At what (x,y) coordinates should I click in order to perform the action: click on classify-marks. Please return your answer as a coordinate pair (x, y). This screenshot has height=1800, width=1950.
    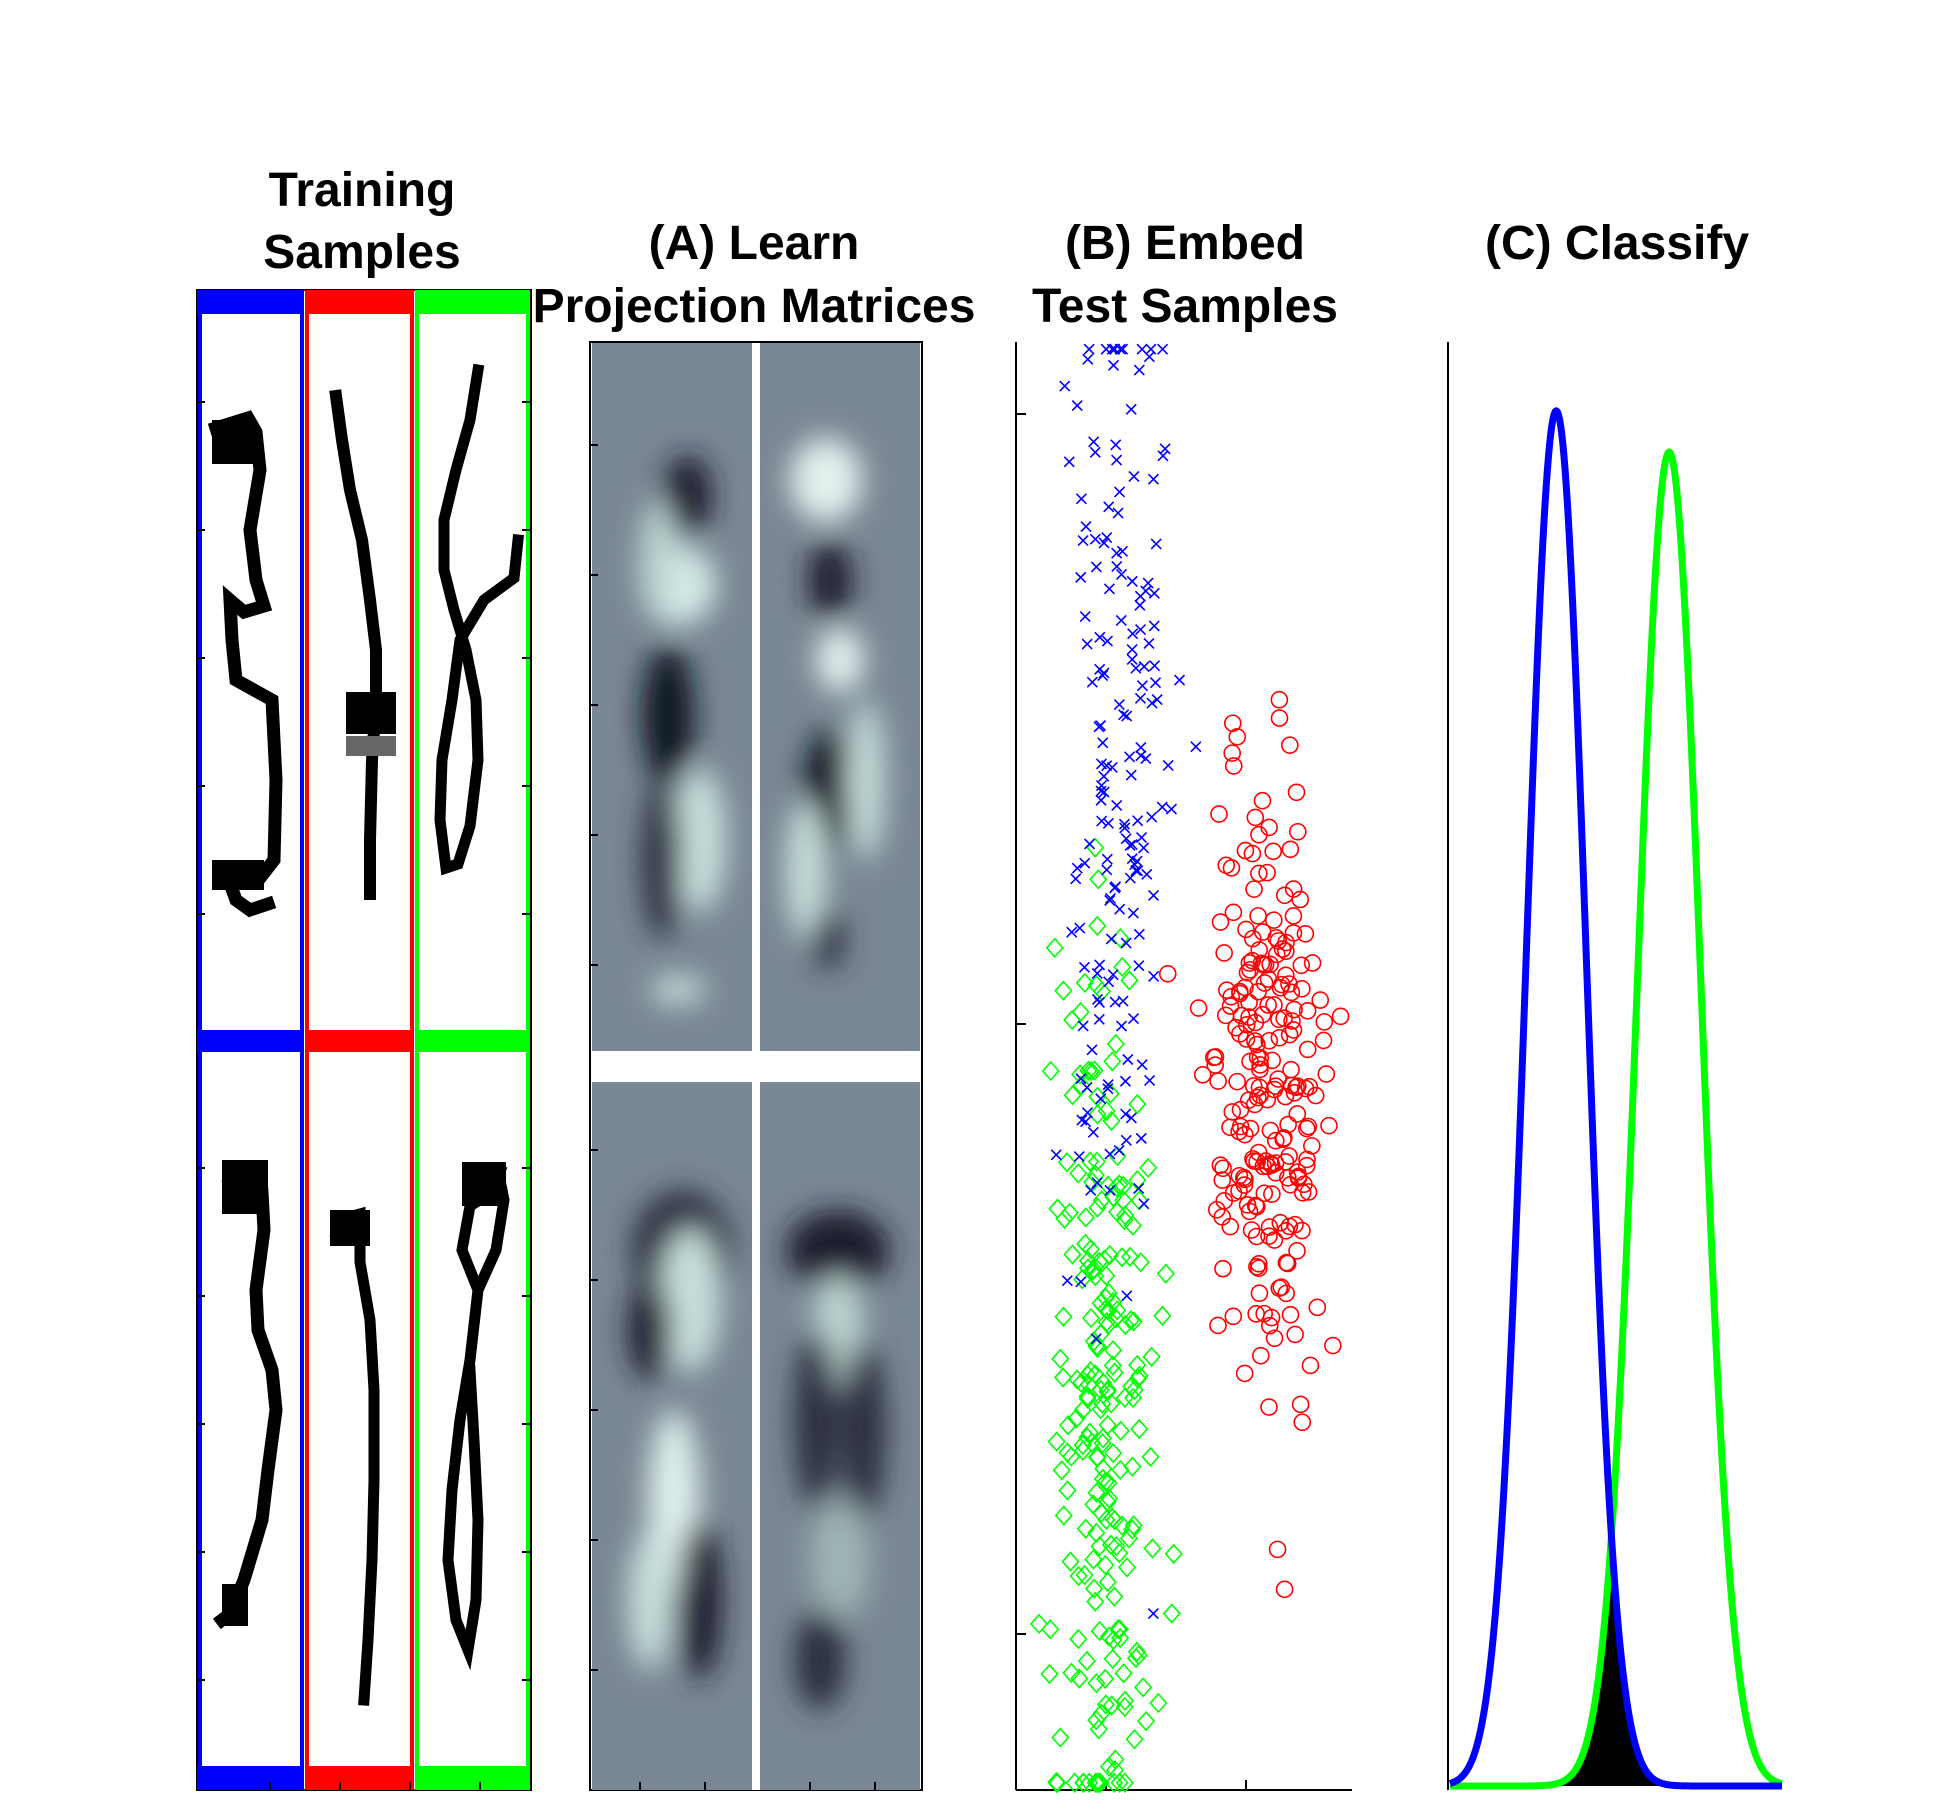
    Looking at the image, I should click on (1616, 1098).